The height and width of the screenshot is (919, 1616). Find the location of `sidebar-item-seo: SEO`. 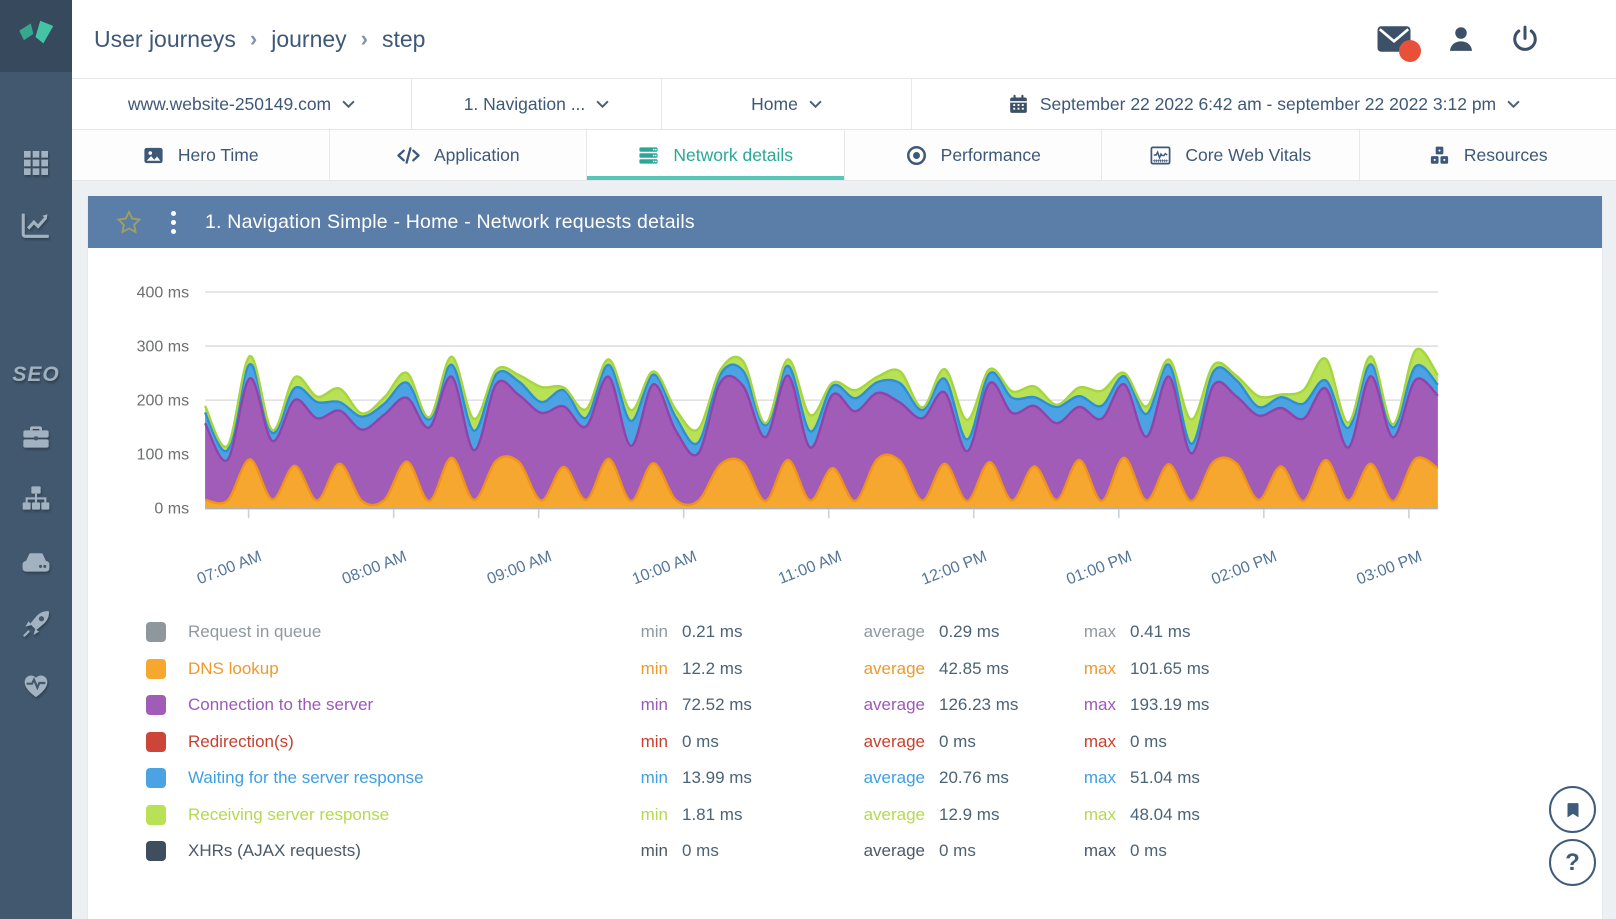

sidebar-item-seo: SEO is located at coordinates (36, 375).